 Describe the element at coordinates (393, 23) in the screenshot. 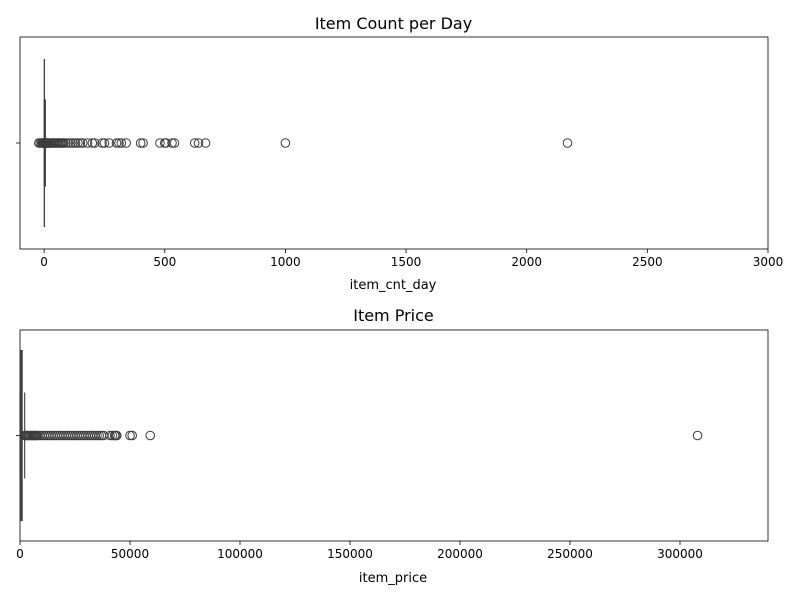

I see `chart-title: Item Count per Day` at that location.